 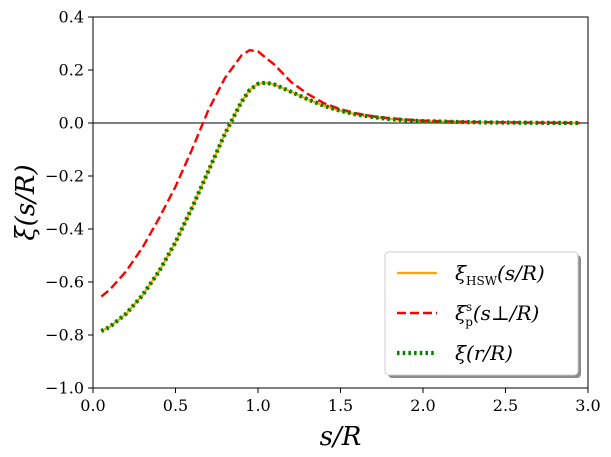 What do you see at coordinates (469, 322) in the screenshot?
I see `legend-label-subscript: p` at bounding box center [469, 322].